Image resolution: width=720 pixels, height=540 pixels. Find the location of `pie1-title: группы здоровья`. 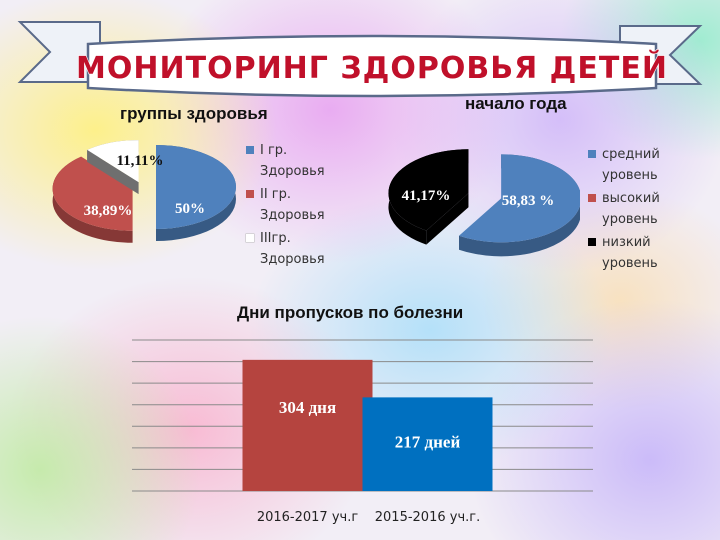

pie1-title: группы здоровья is located at coordinates (194, 113).